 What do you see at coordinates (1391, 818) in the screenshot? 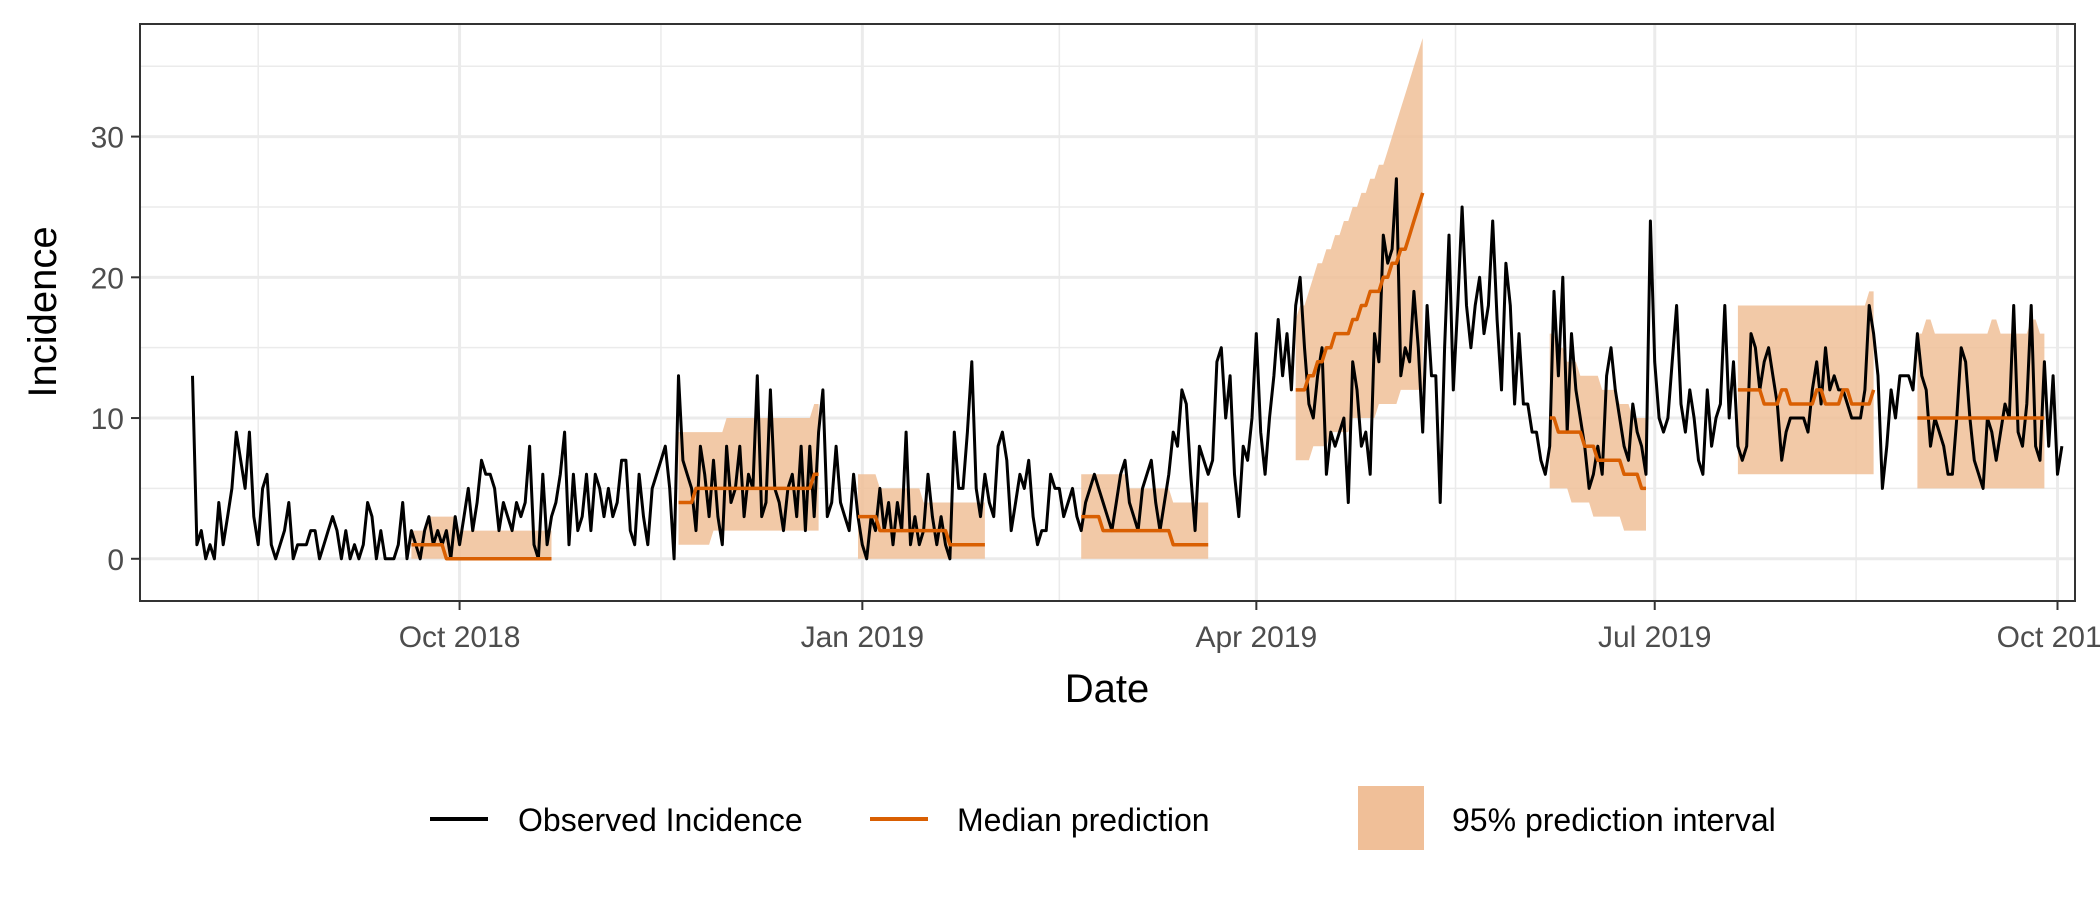
I see `legend-key-interval` at bounding box center [1391, 818].